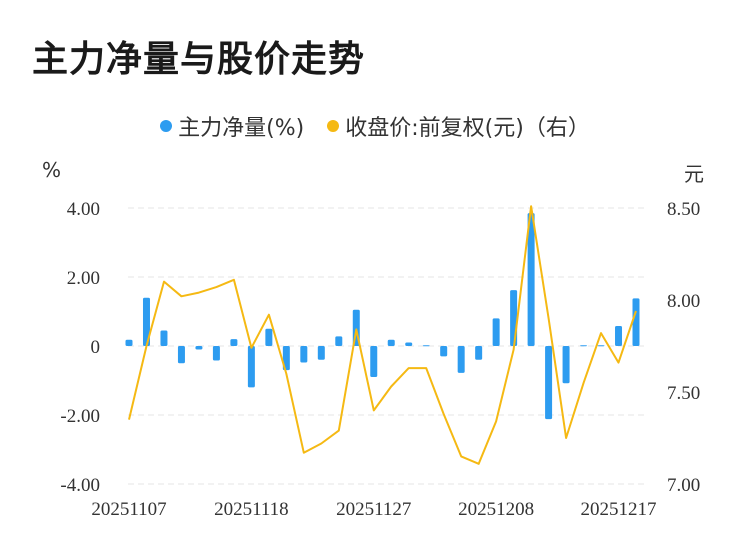 The image size is (750, 558). What do you see at coordinates (80, 485) in the screenshot?
I see `left-axis-tick-label: -4.00` at bounding box center [80, 485].